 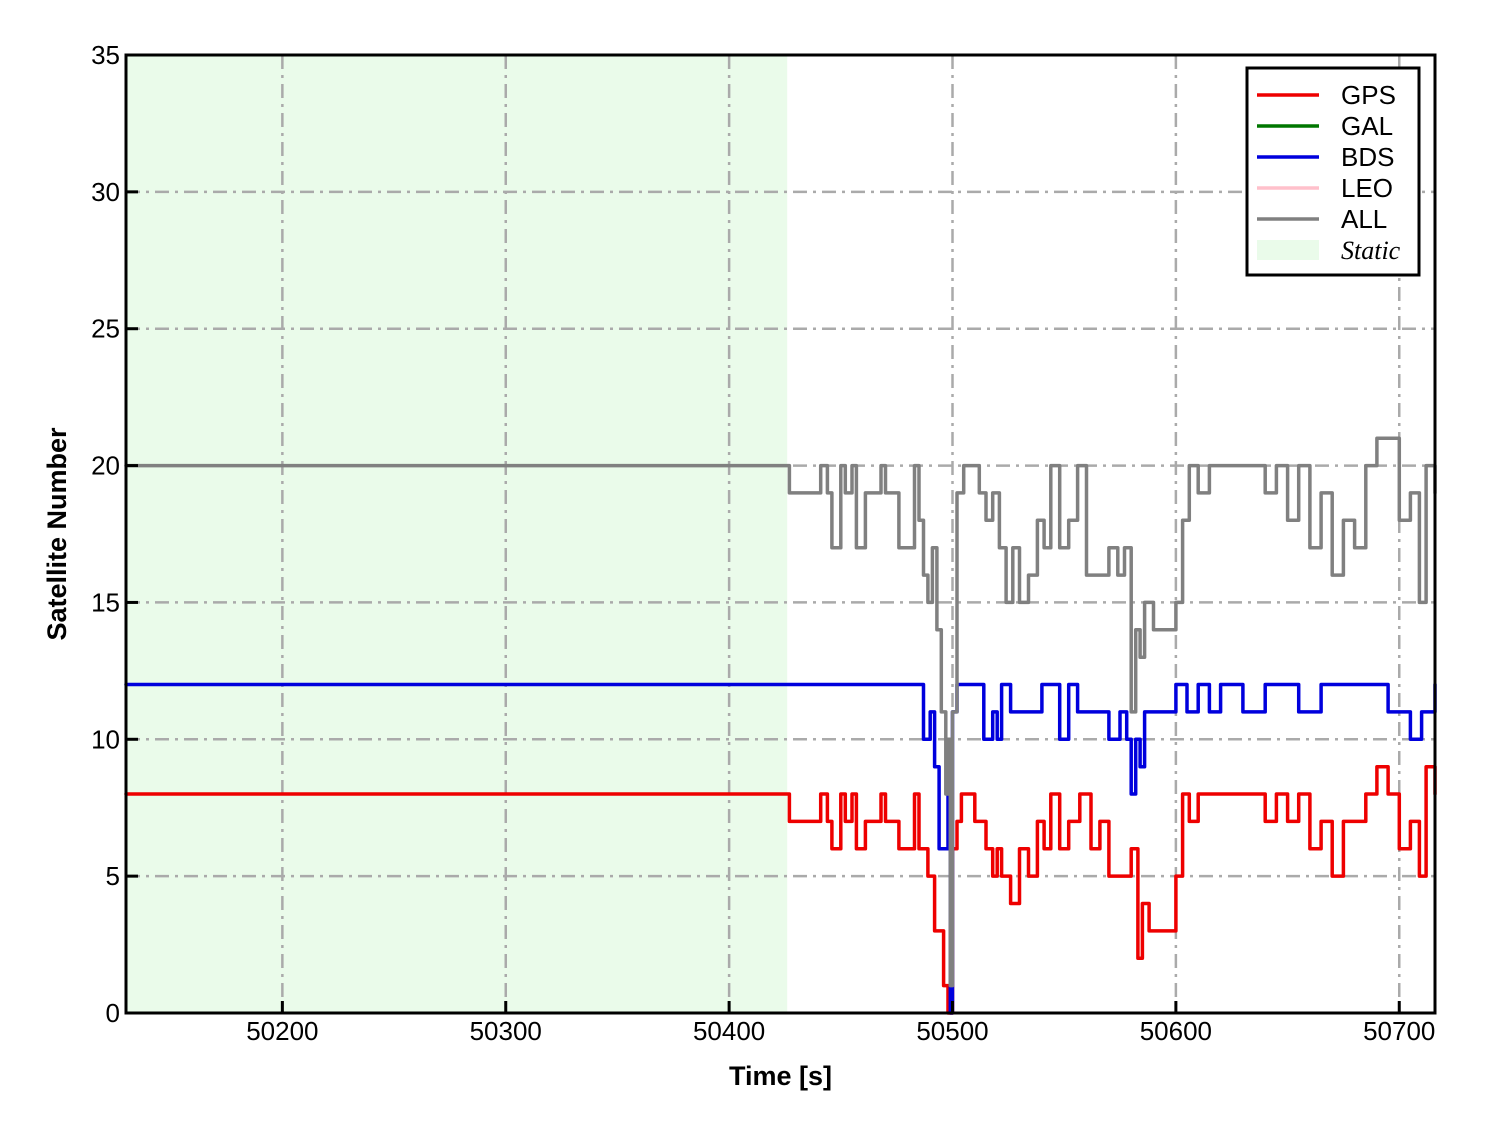 I want to click on y-tick-label: 35, so click(x=105, y=55).